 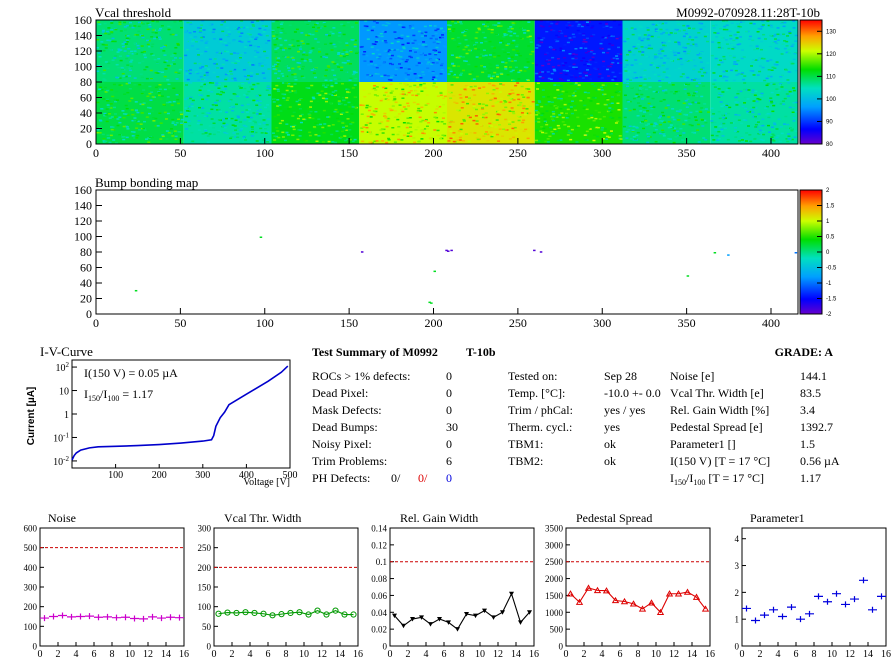 I want to click on bump-map-xtick-label: 300, so click(x=602, y=323).